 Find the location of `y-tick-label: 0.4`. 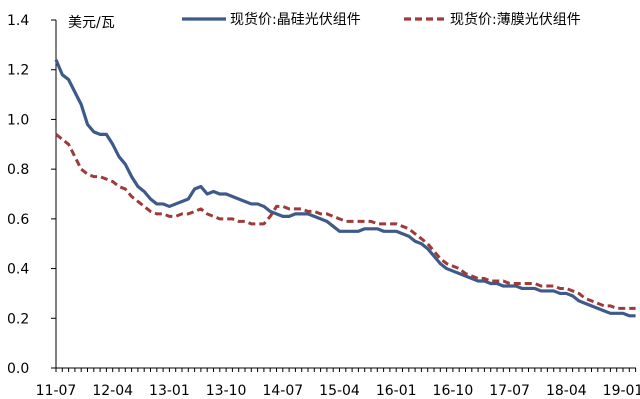

y-tick-label: 0.4 is located at coordinates (18, 270).